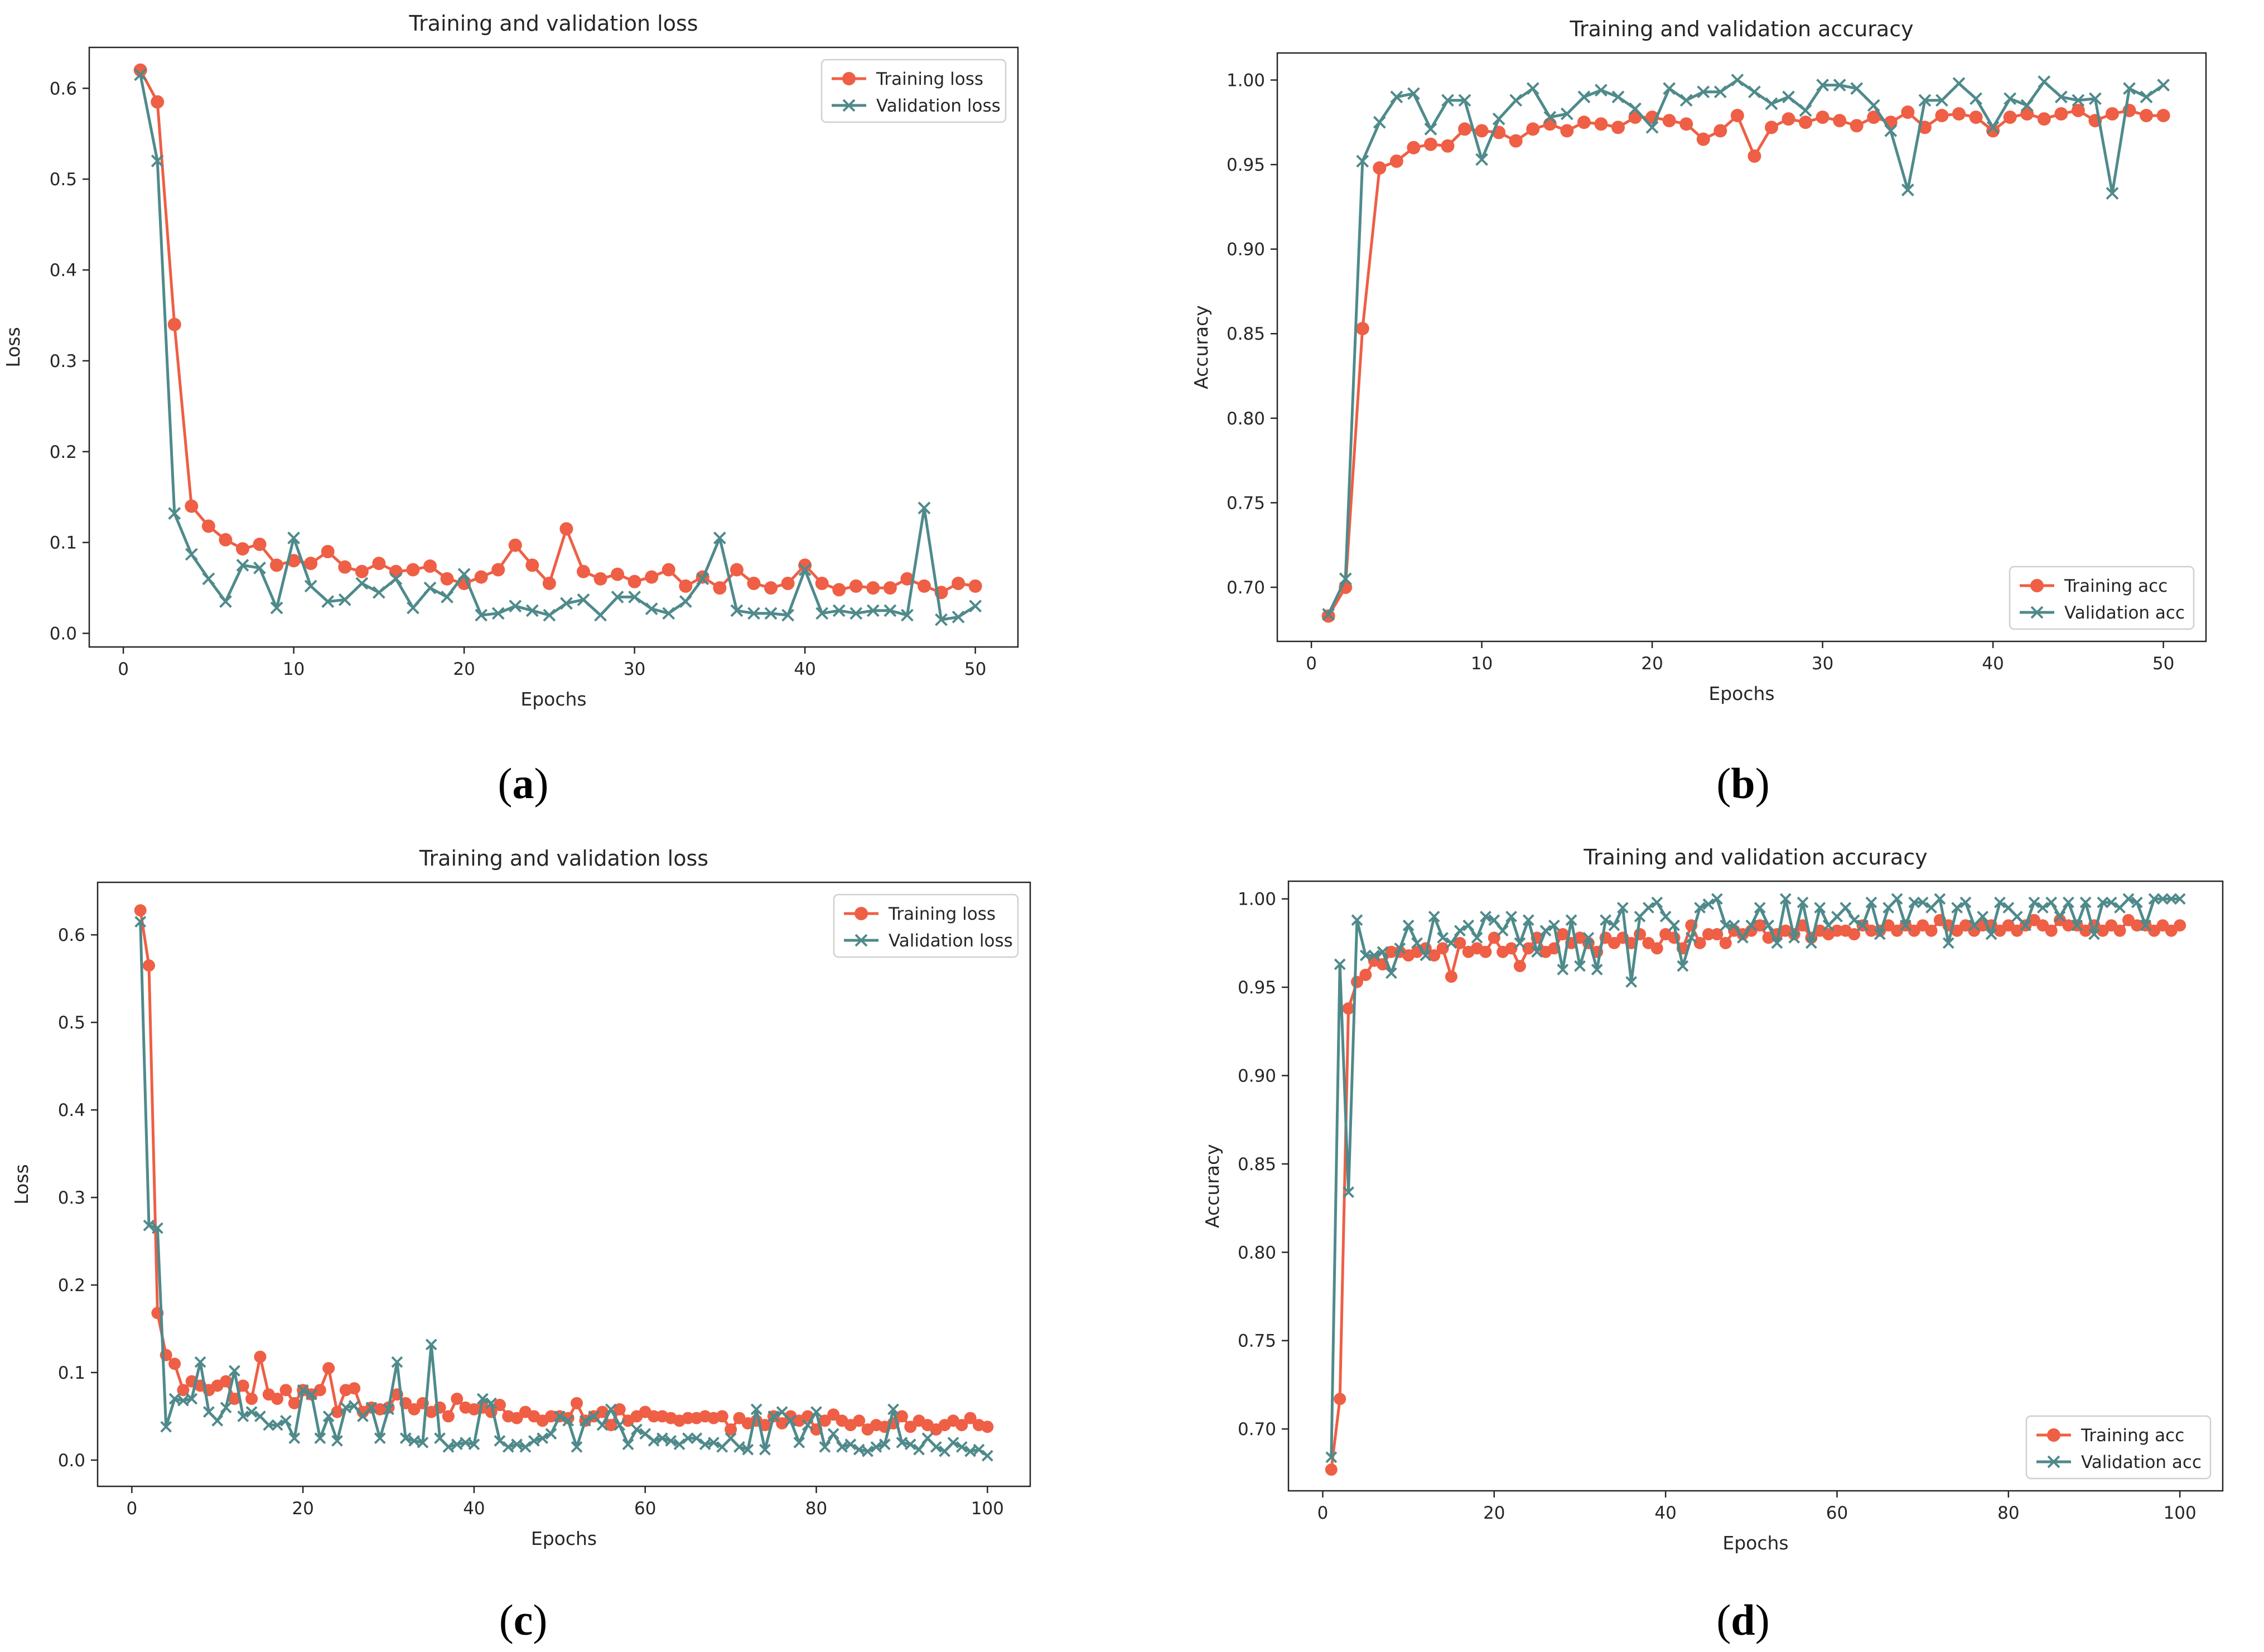 This screenshot has height=1652, width=2264. I want to click on x-tick-label: 60, so click(1837, 1513).